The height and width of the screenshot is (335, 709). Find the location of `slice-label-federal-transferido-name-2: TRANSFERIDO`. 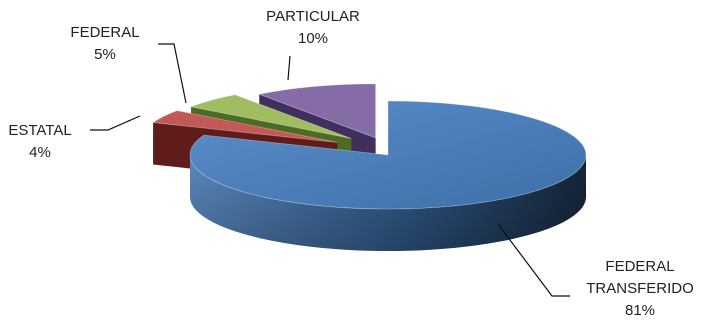

slice-label-federal-transferido-name-2: TRANSFERIDO is located at coordinates (640, 288).